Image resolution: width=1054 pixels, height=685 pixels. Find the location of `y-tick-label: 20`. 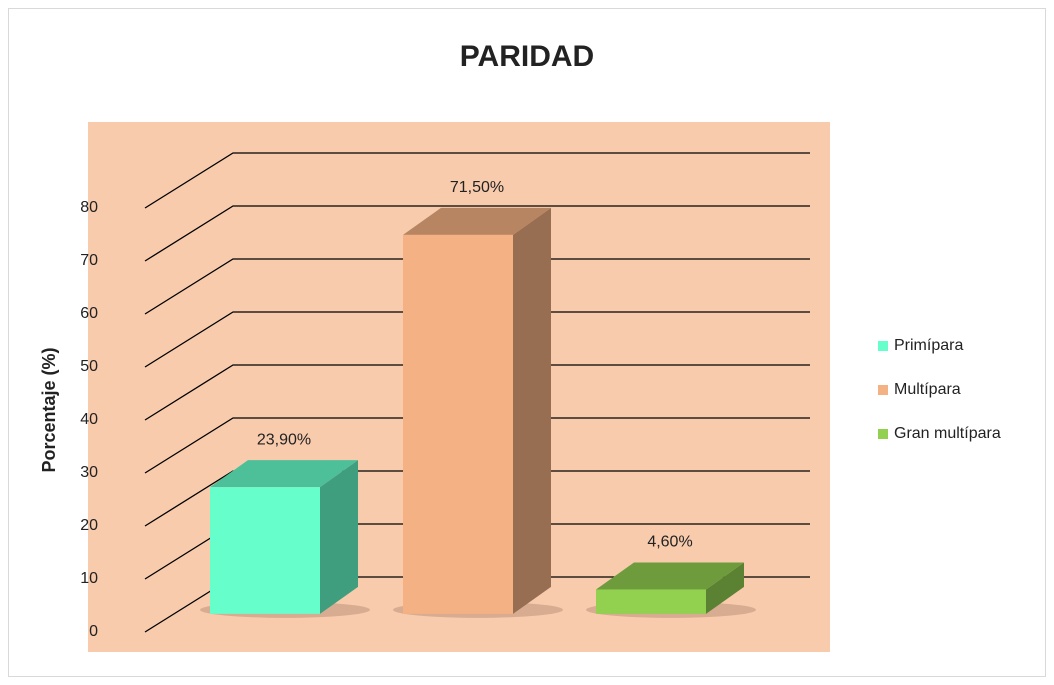

y-tick-label: 20 is located at coordinates (89, 525).